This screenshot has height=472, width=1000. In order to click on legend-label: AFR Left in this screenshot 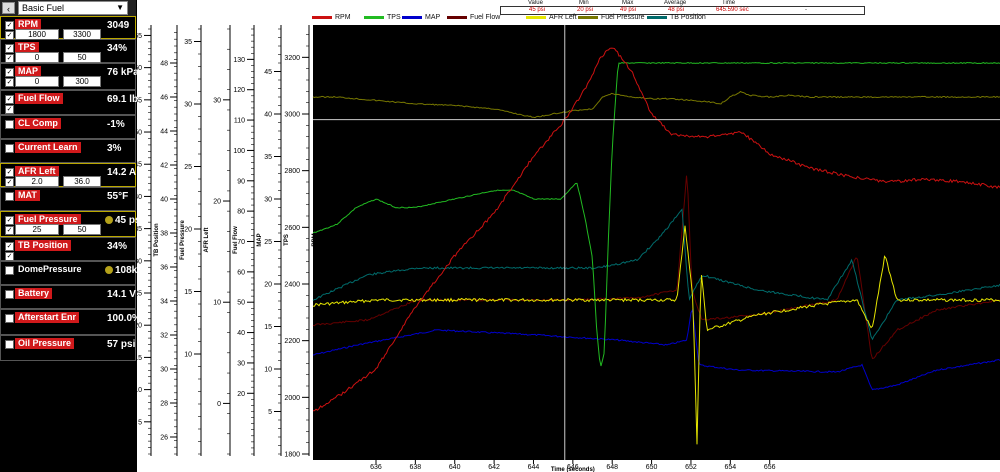, I will do `click(563, 17)`.